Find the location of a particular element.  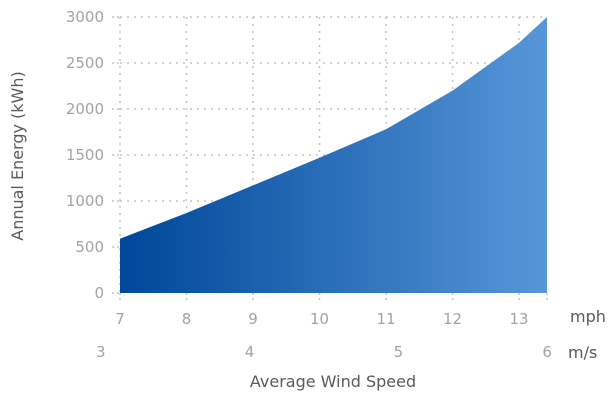

y-tick-label: 2000 is located at coordinates (85, 109).